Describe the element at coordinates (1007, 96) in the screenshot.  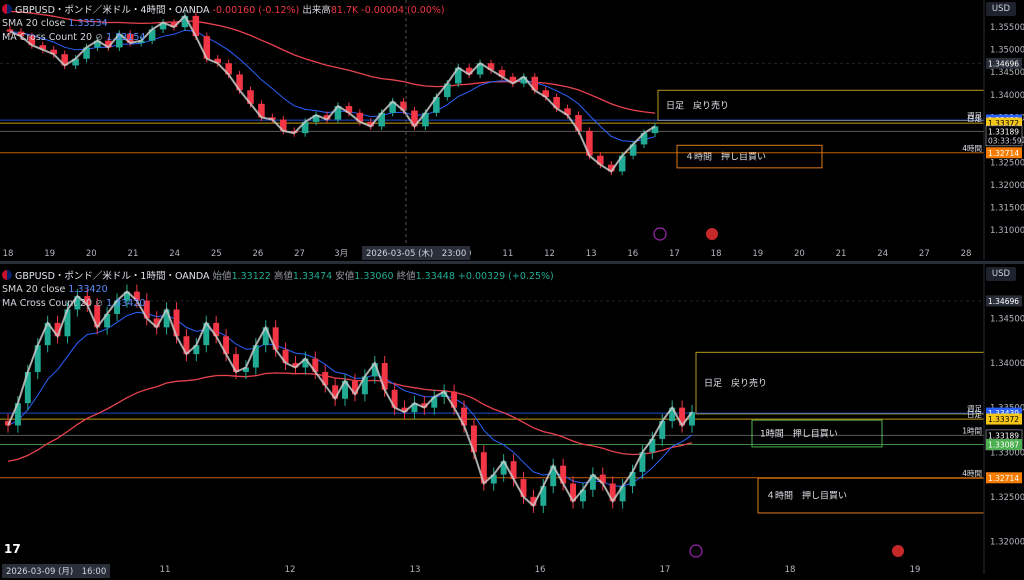
I see `y-tick-label: 1.34000` at that location.